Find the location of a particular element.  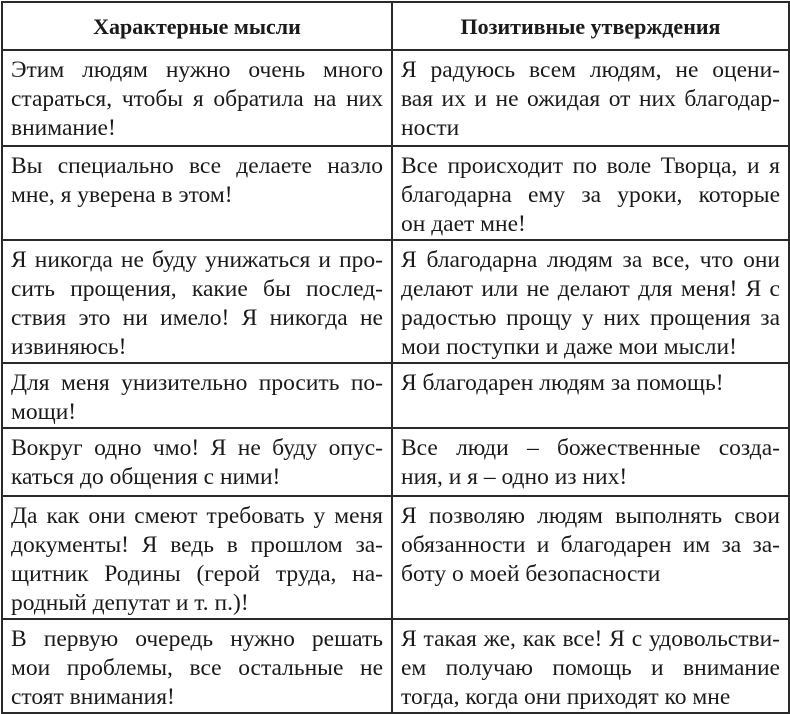

text-line: внимание! is located at coordinates (63, 128).